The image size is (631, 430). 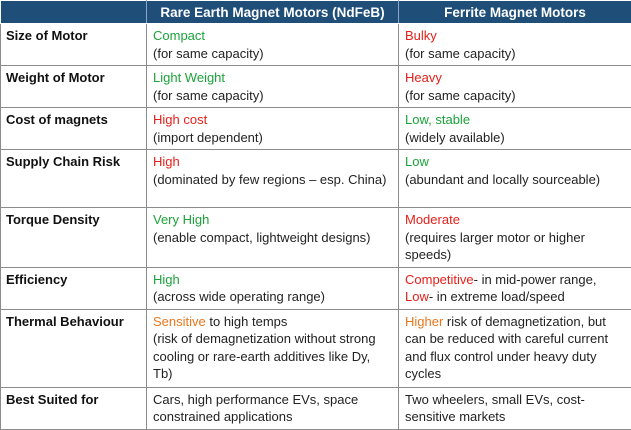 I want to click on feature-label: Best Suited for, so click(x=73, y=408).